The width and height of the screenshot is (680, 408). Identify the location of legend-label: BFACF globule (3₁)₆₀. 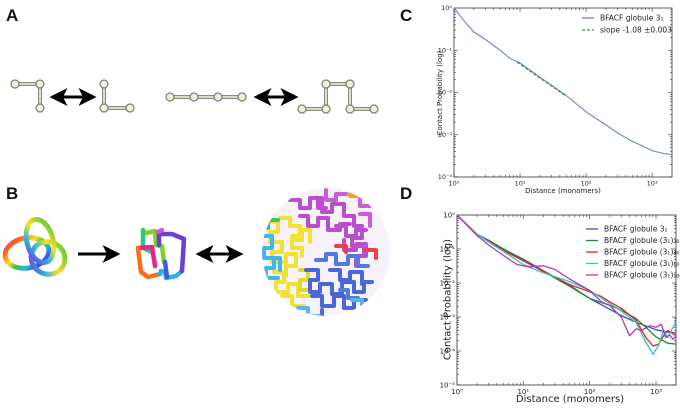
(641, 263).